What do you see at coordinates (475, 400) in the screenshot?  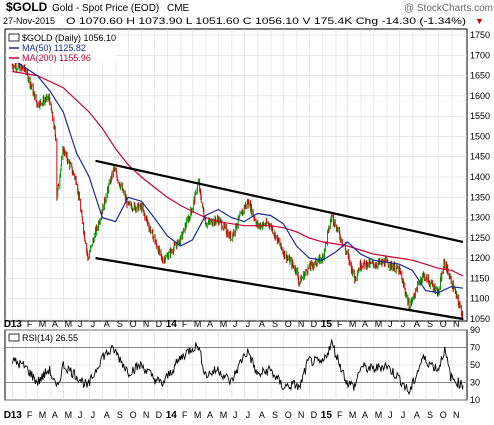 I see `rsi-y-tick-label: 10` at bounding box center [475, 400].